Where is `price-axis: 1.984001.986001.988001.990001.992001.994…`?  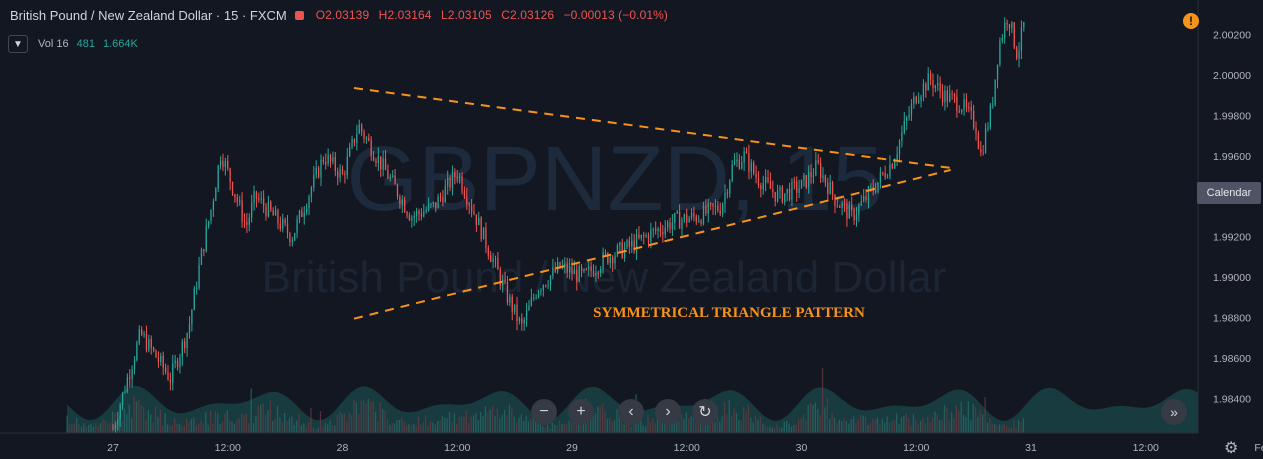 price-axis: 1.984001.986001.988001.990001.992001.994… is located at coordinates (1230, 229).